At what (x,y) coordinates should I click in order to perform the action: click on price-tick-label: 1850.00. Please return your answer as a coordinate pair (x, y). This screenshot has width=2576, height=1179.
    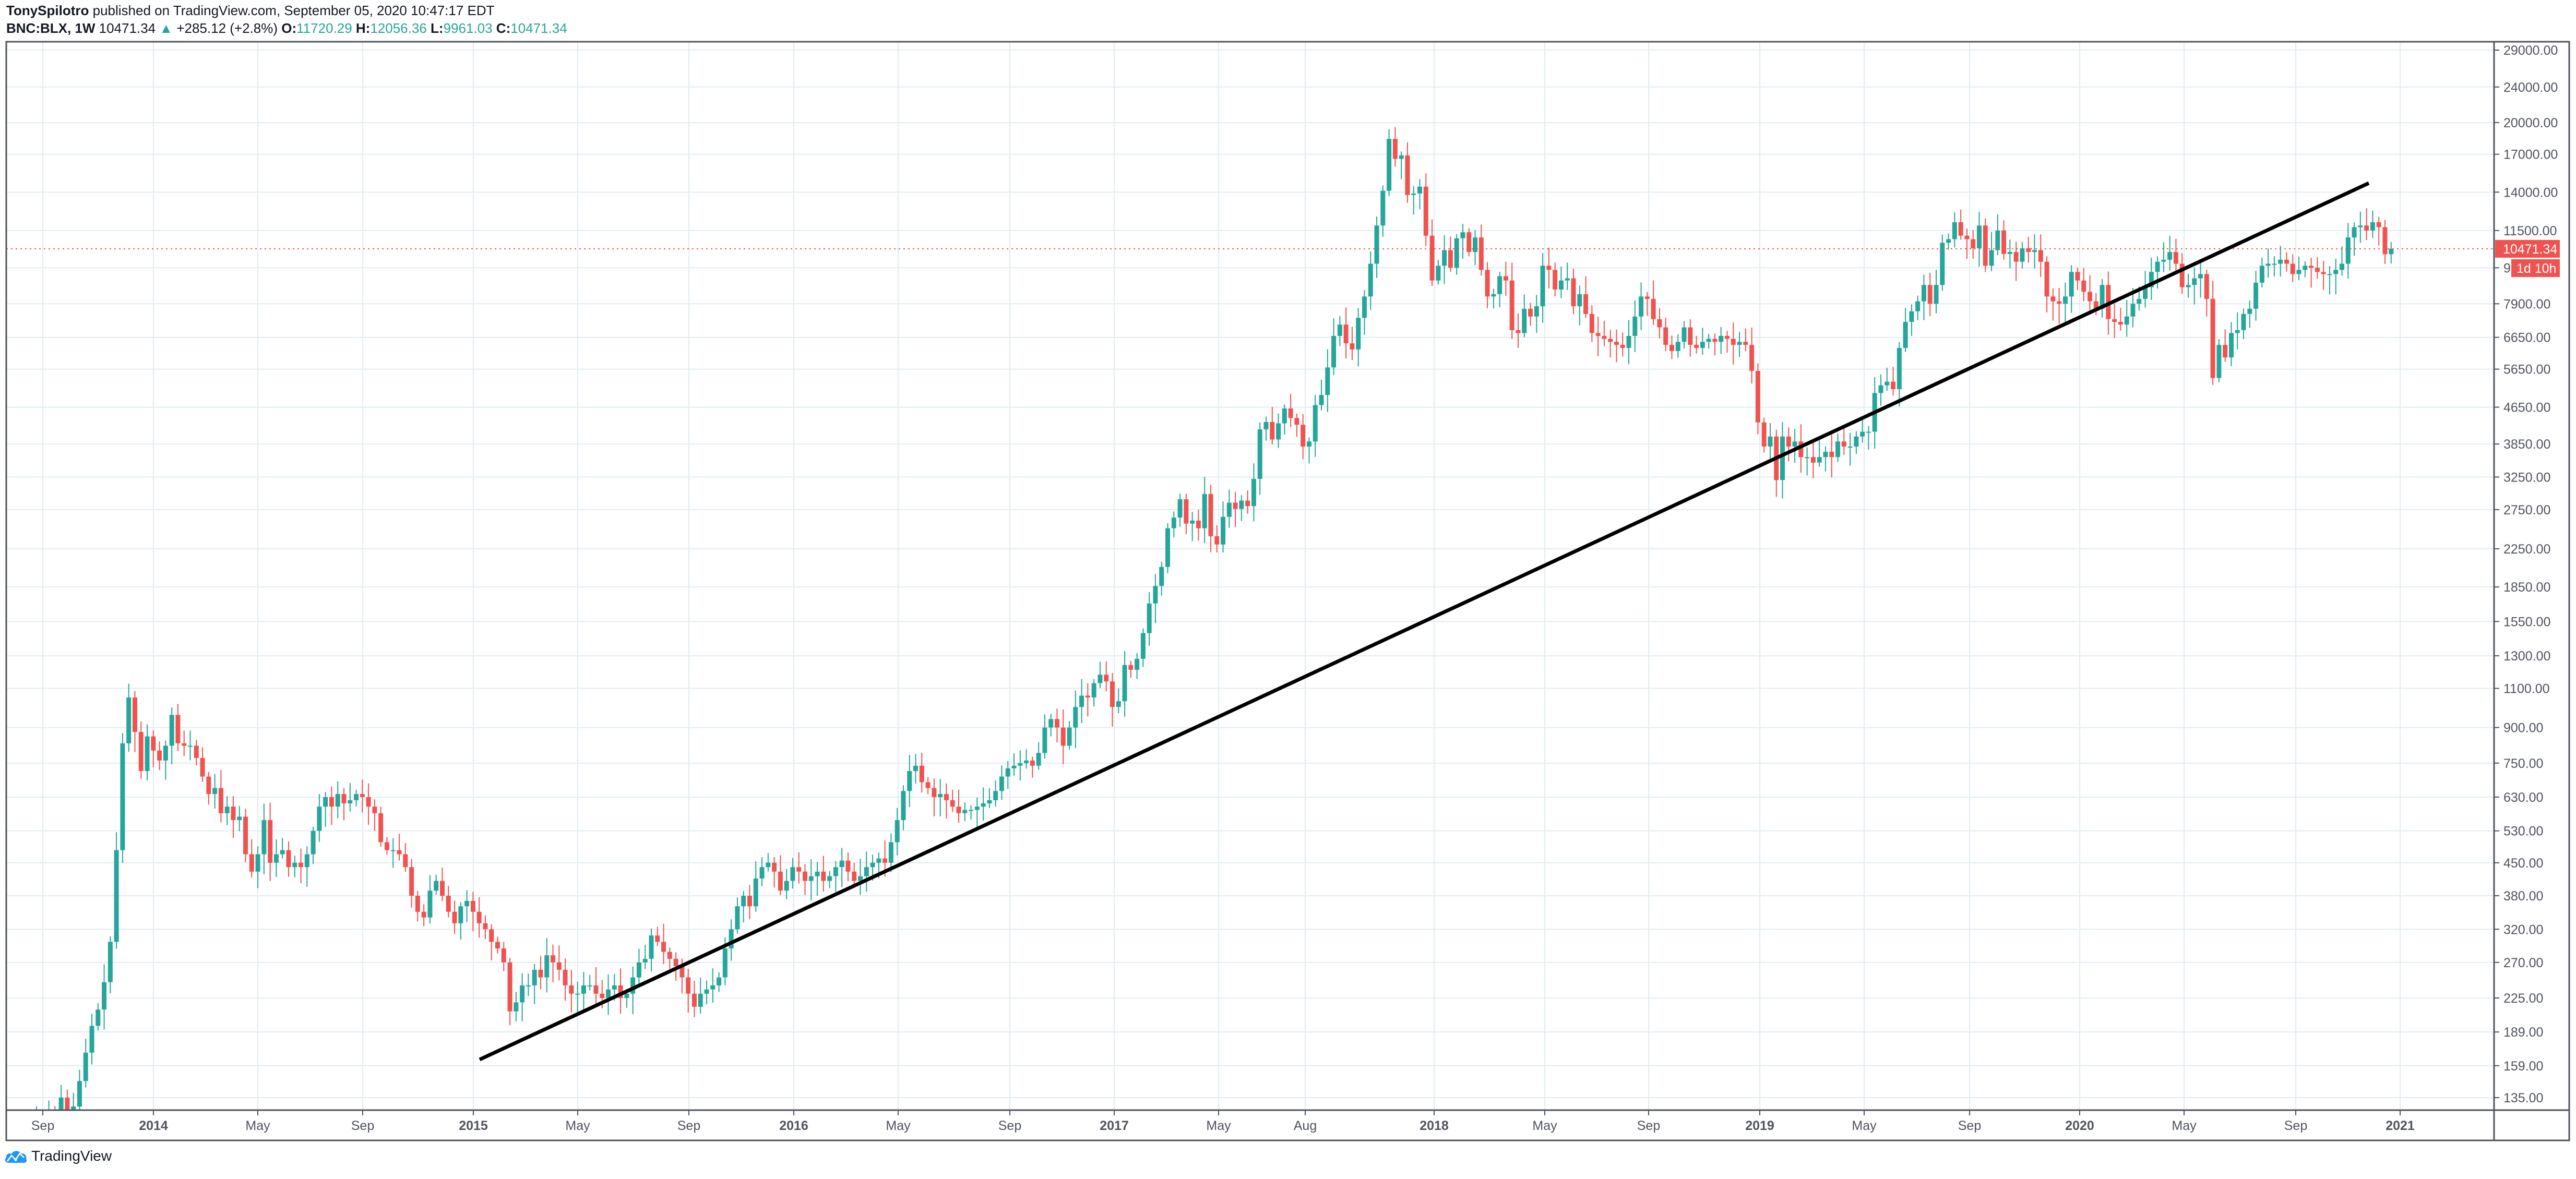
    Looking at the image, I should click on (2526, 588).